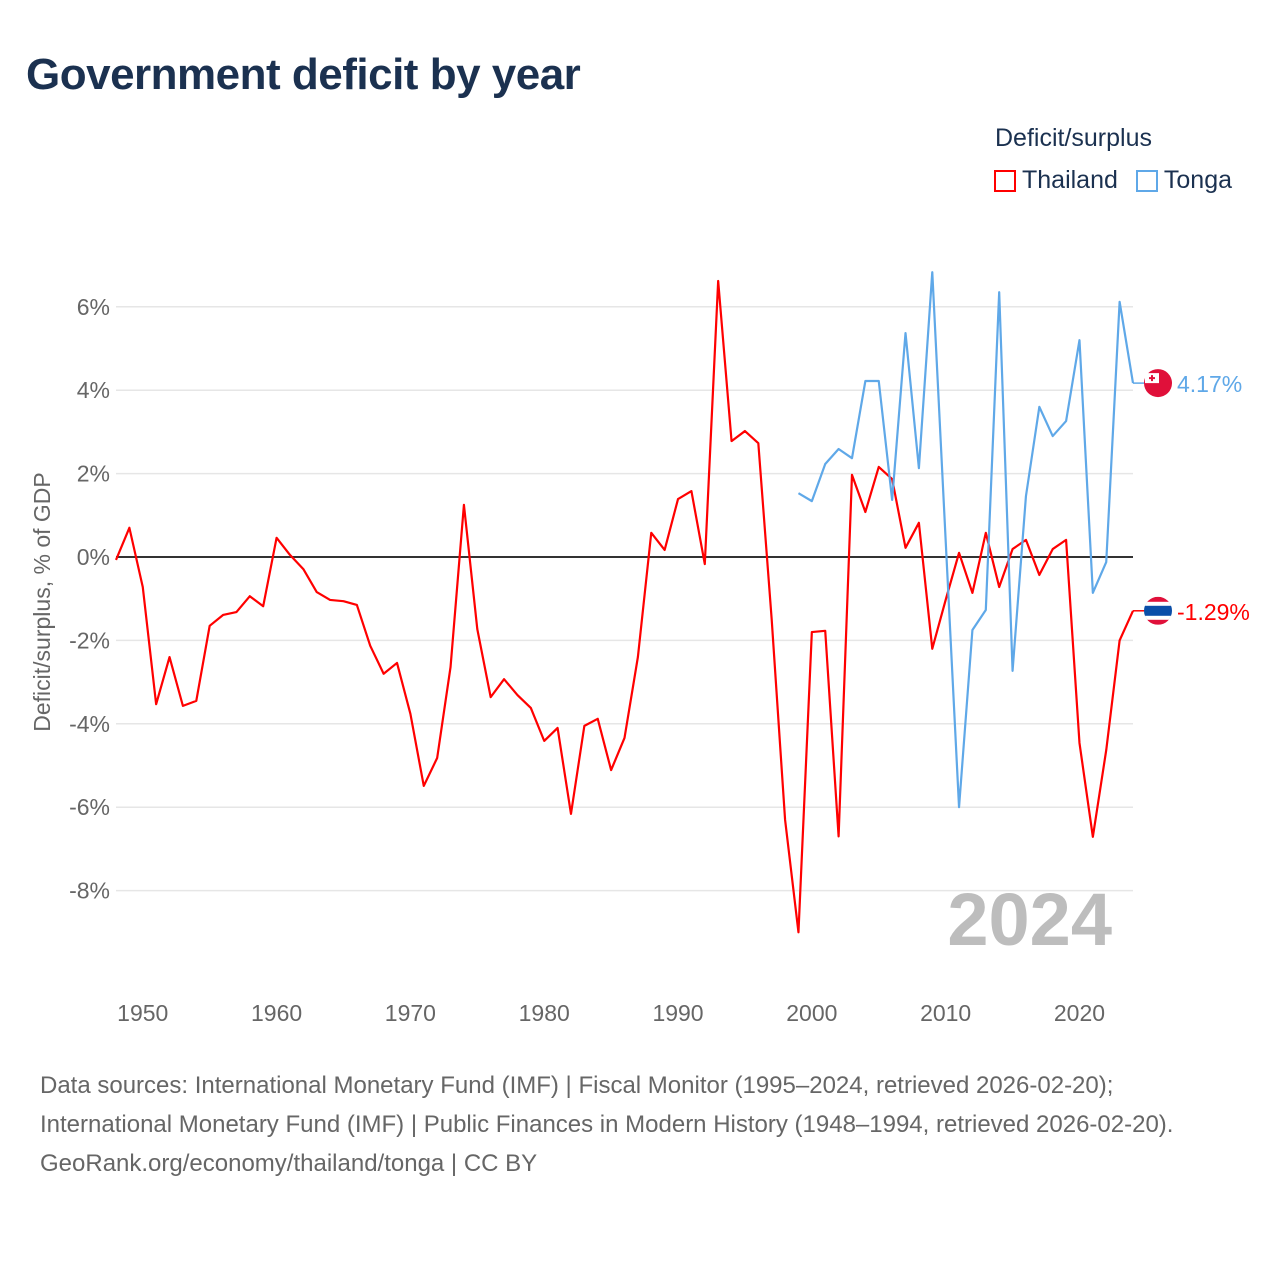 This screenshot has width=1280, height=1280. I want to click on y-tick-label: 2%, so click(93, 474).